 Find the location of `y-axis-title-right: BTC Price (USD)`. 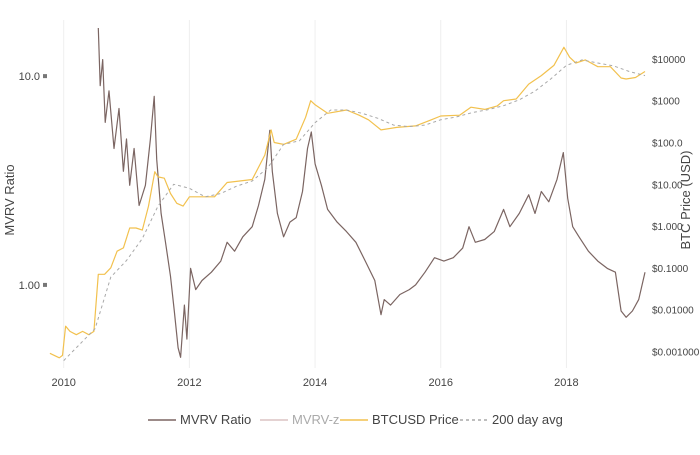

y-axis-title-right: BTC Price (USD) is located at coordinates (685, 200).